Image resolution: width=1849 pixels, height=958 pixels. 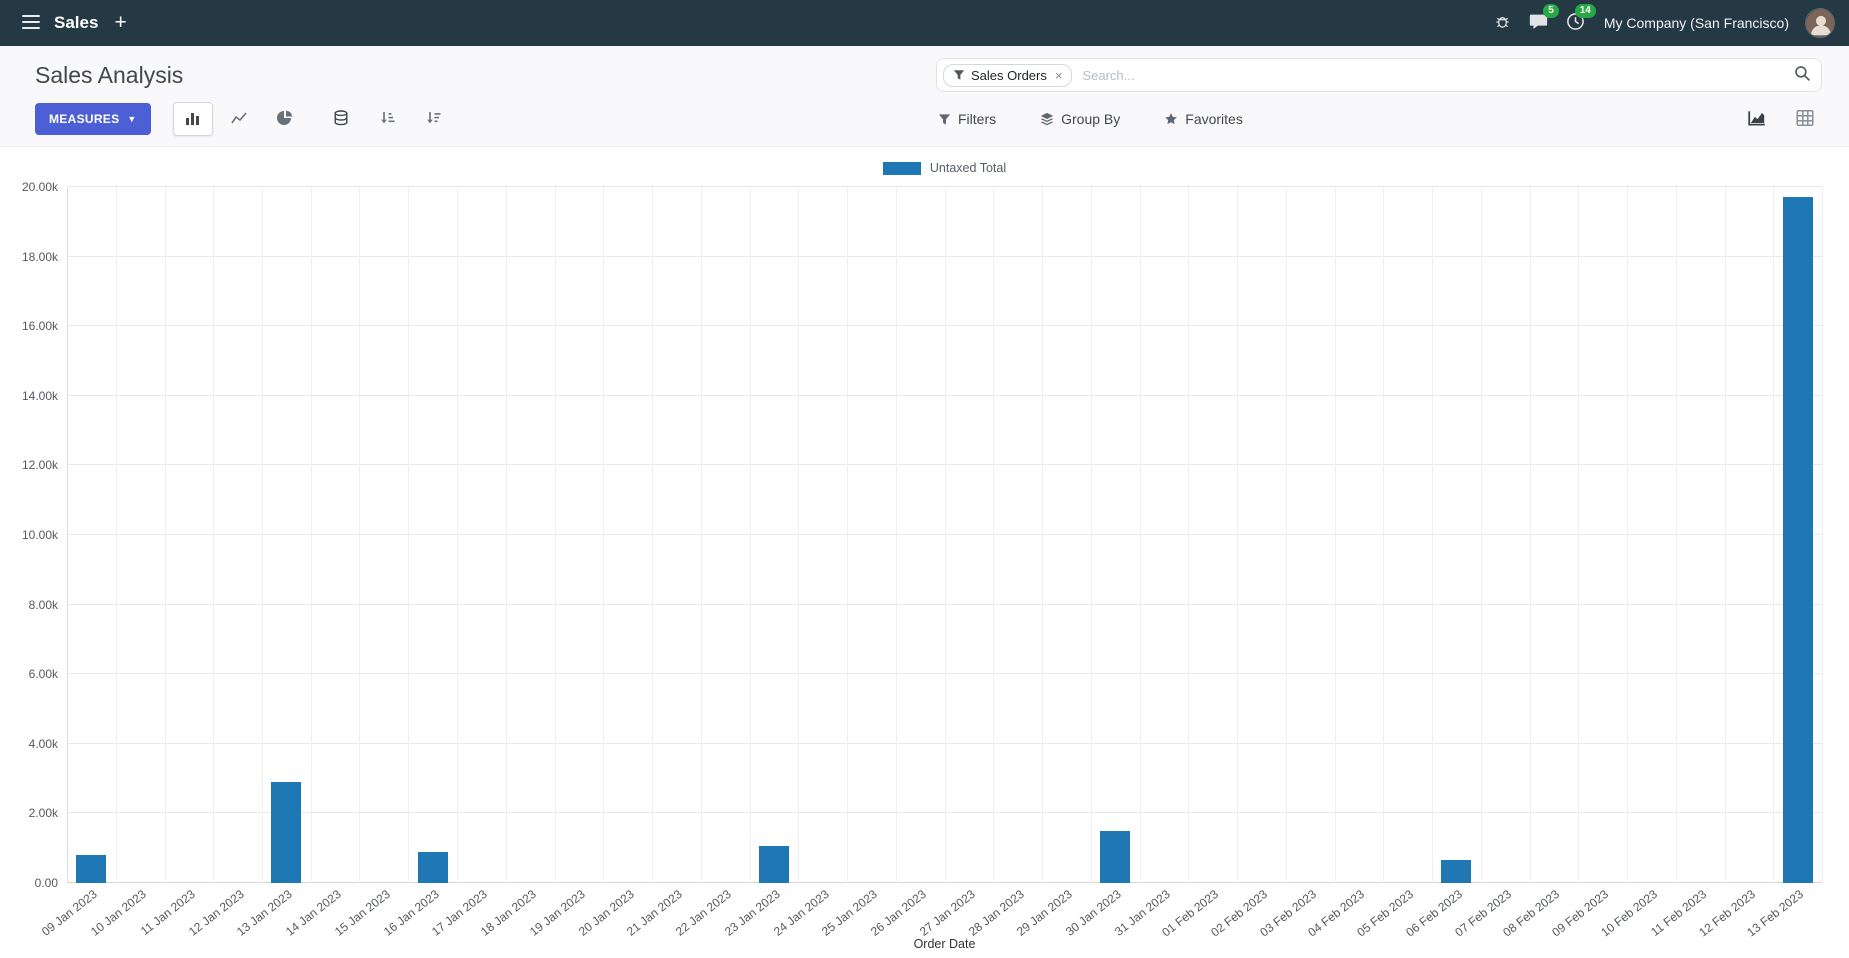 I want to click on messages-button: 5, so click(x=1539, y=22).